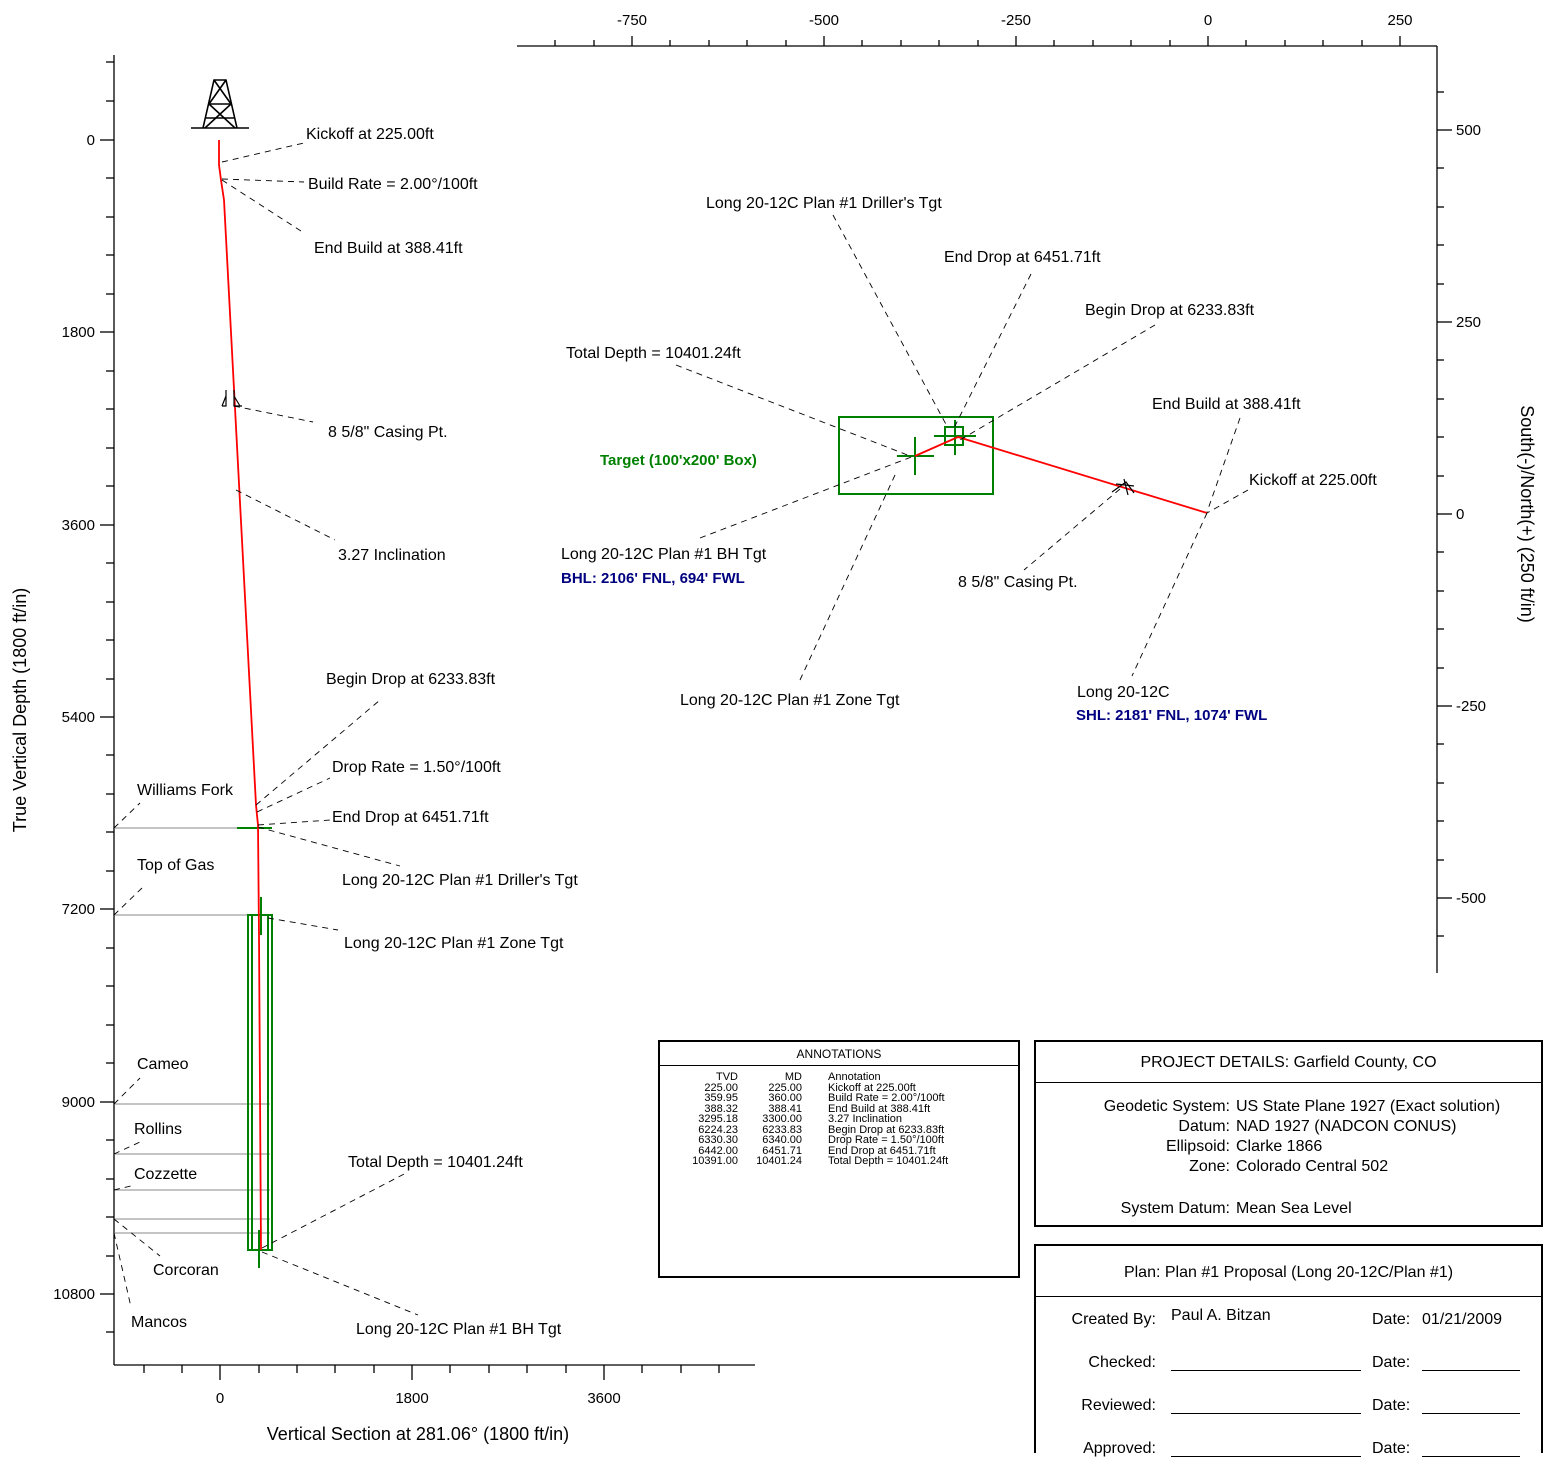 The image size is (1543, 1469). Describe the element at coordinates (240, 695) in the screenshot. I see `vertical-section-wellpath` at that location.